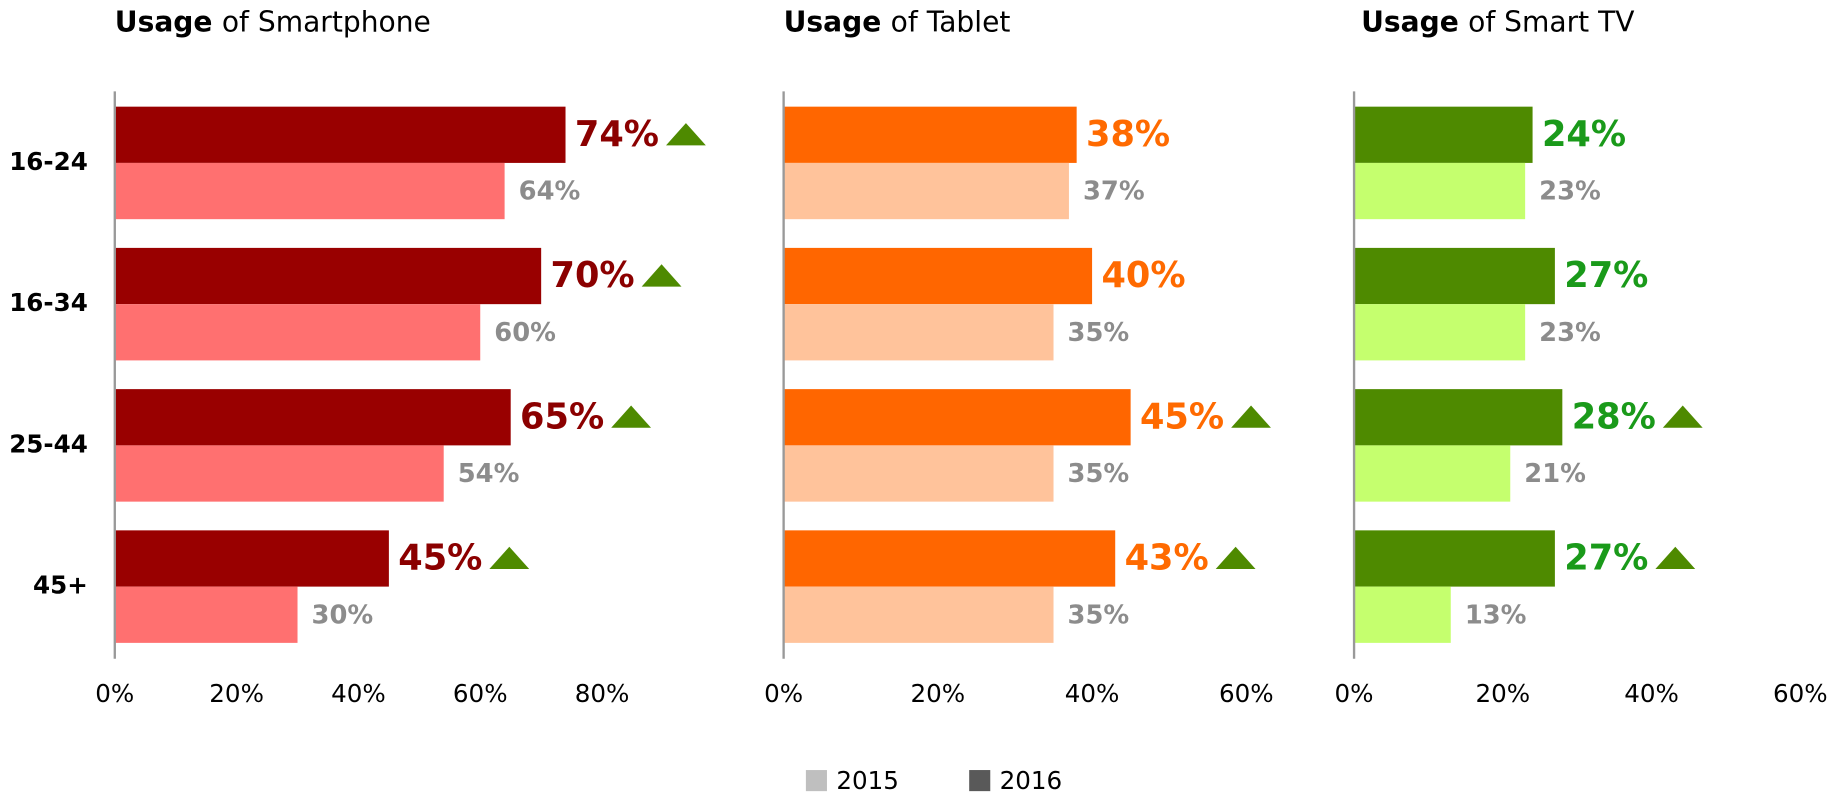  I want to click on y-tick-label: 16-34, so click(48, 302).